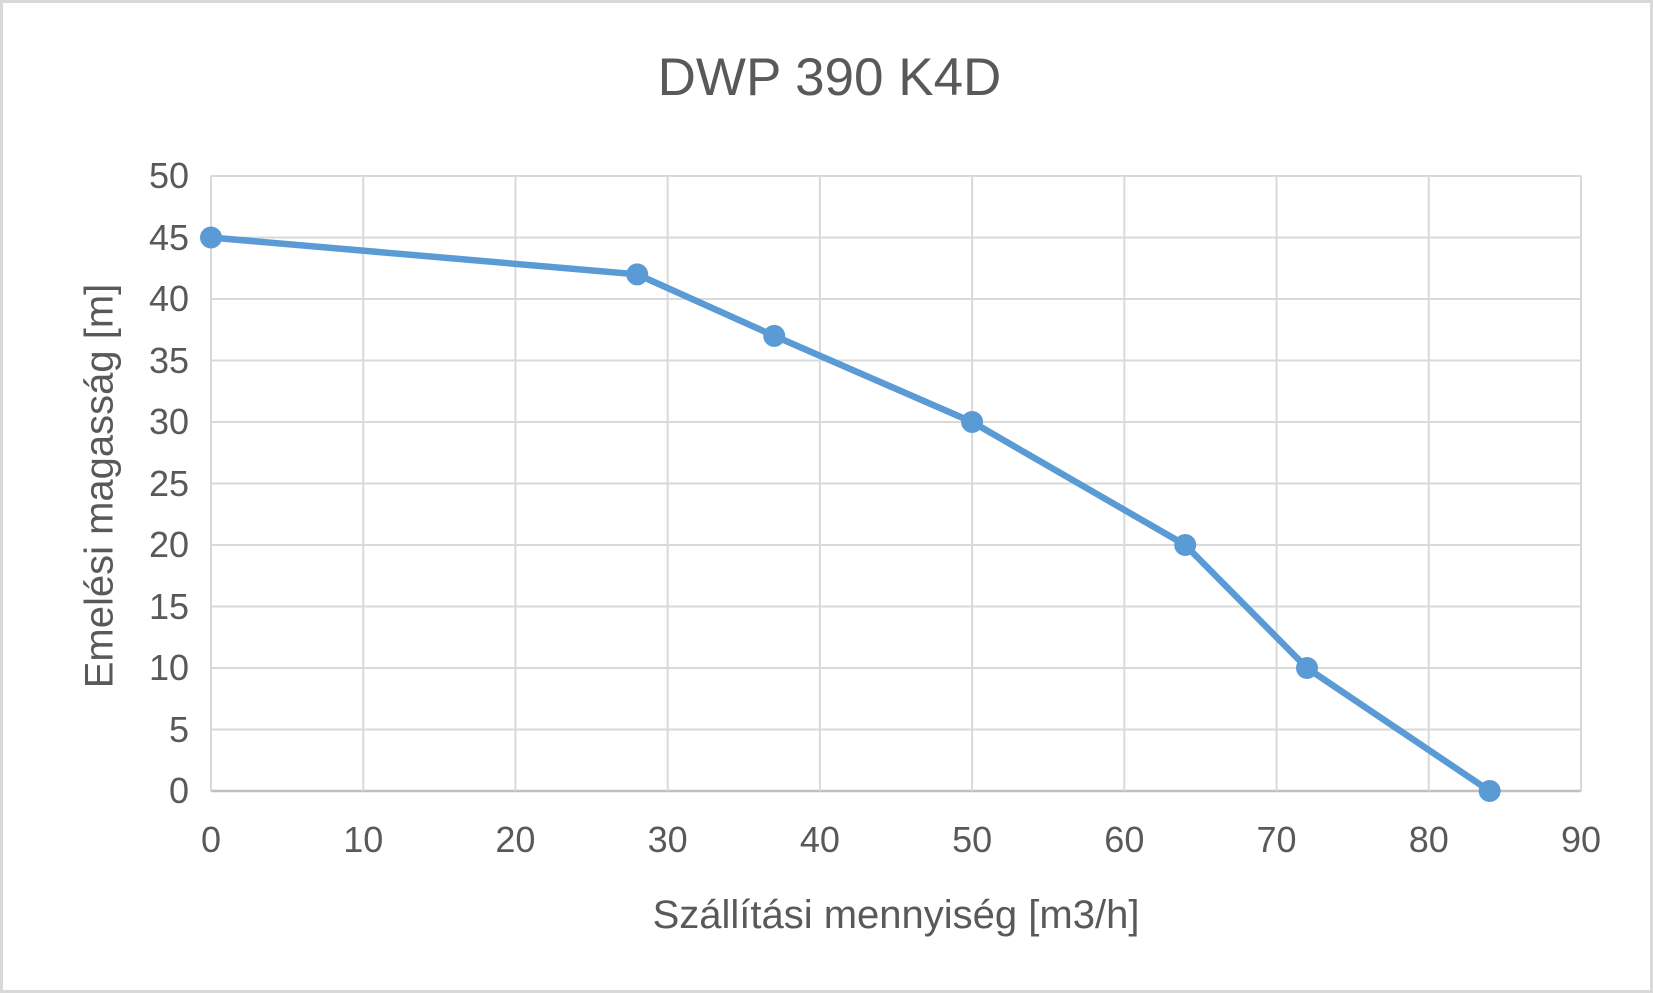 The height and width of the screenshot is (993, 1653). I want to click on x-tick-label: 40, so click(819, 839).